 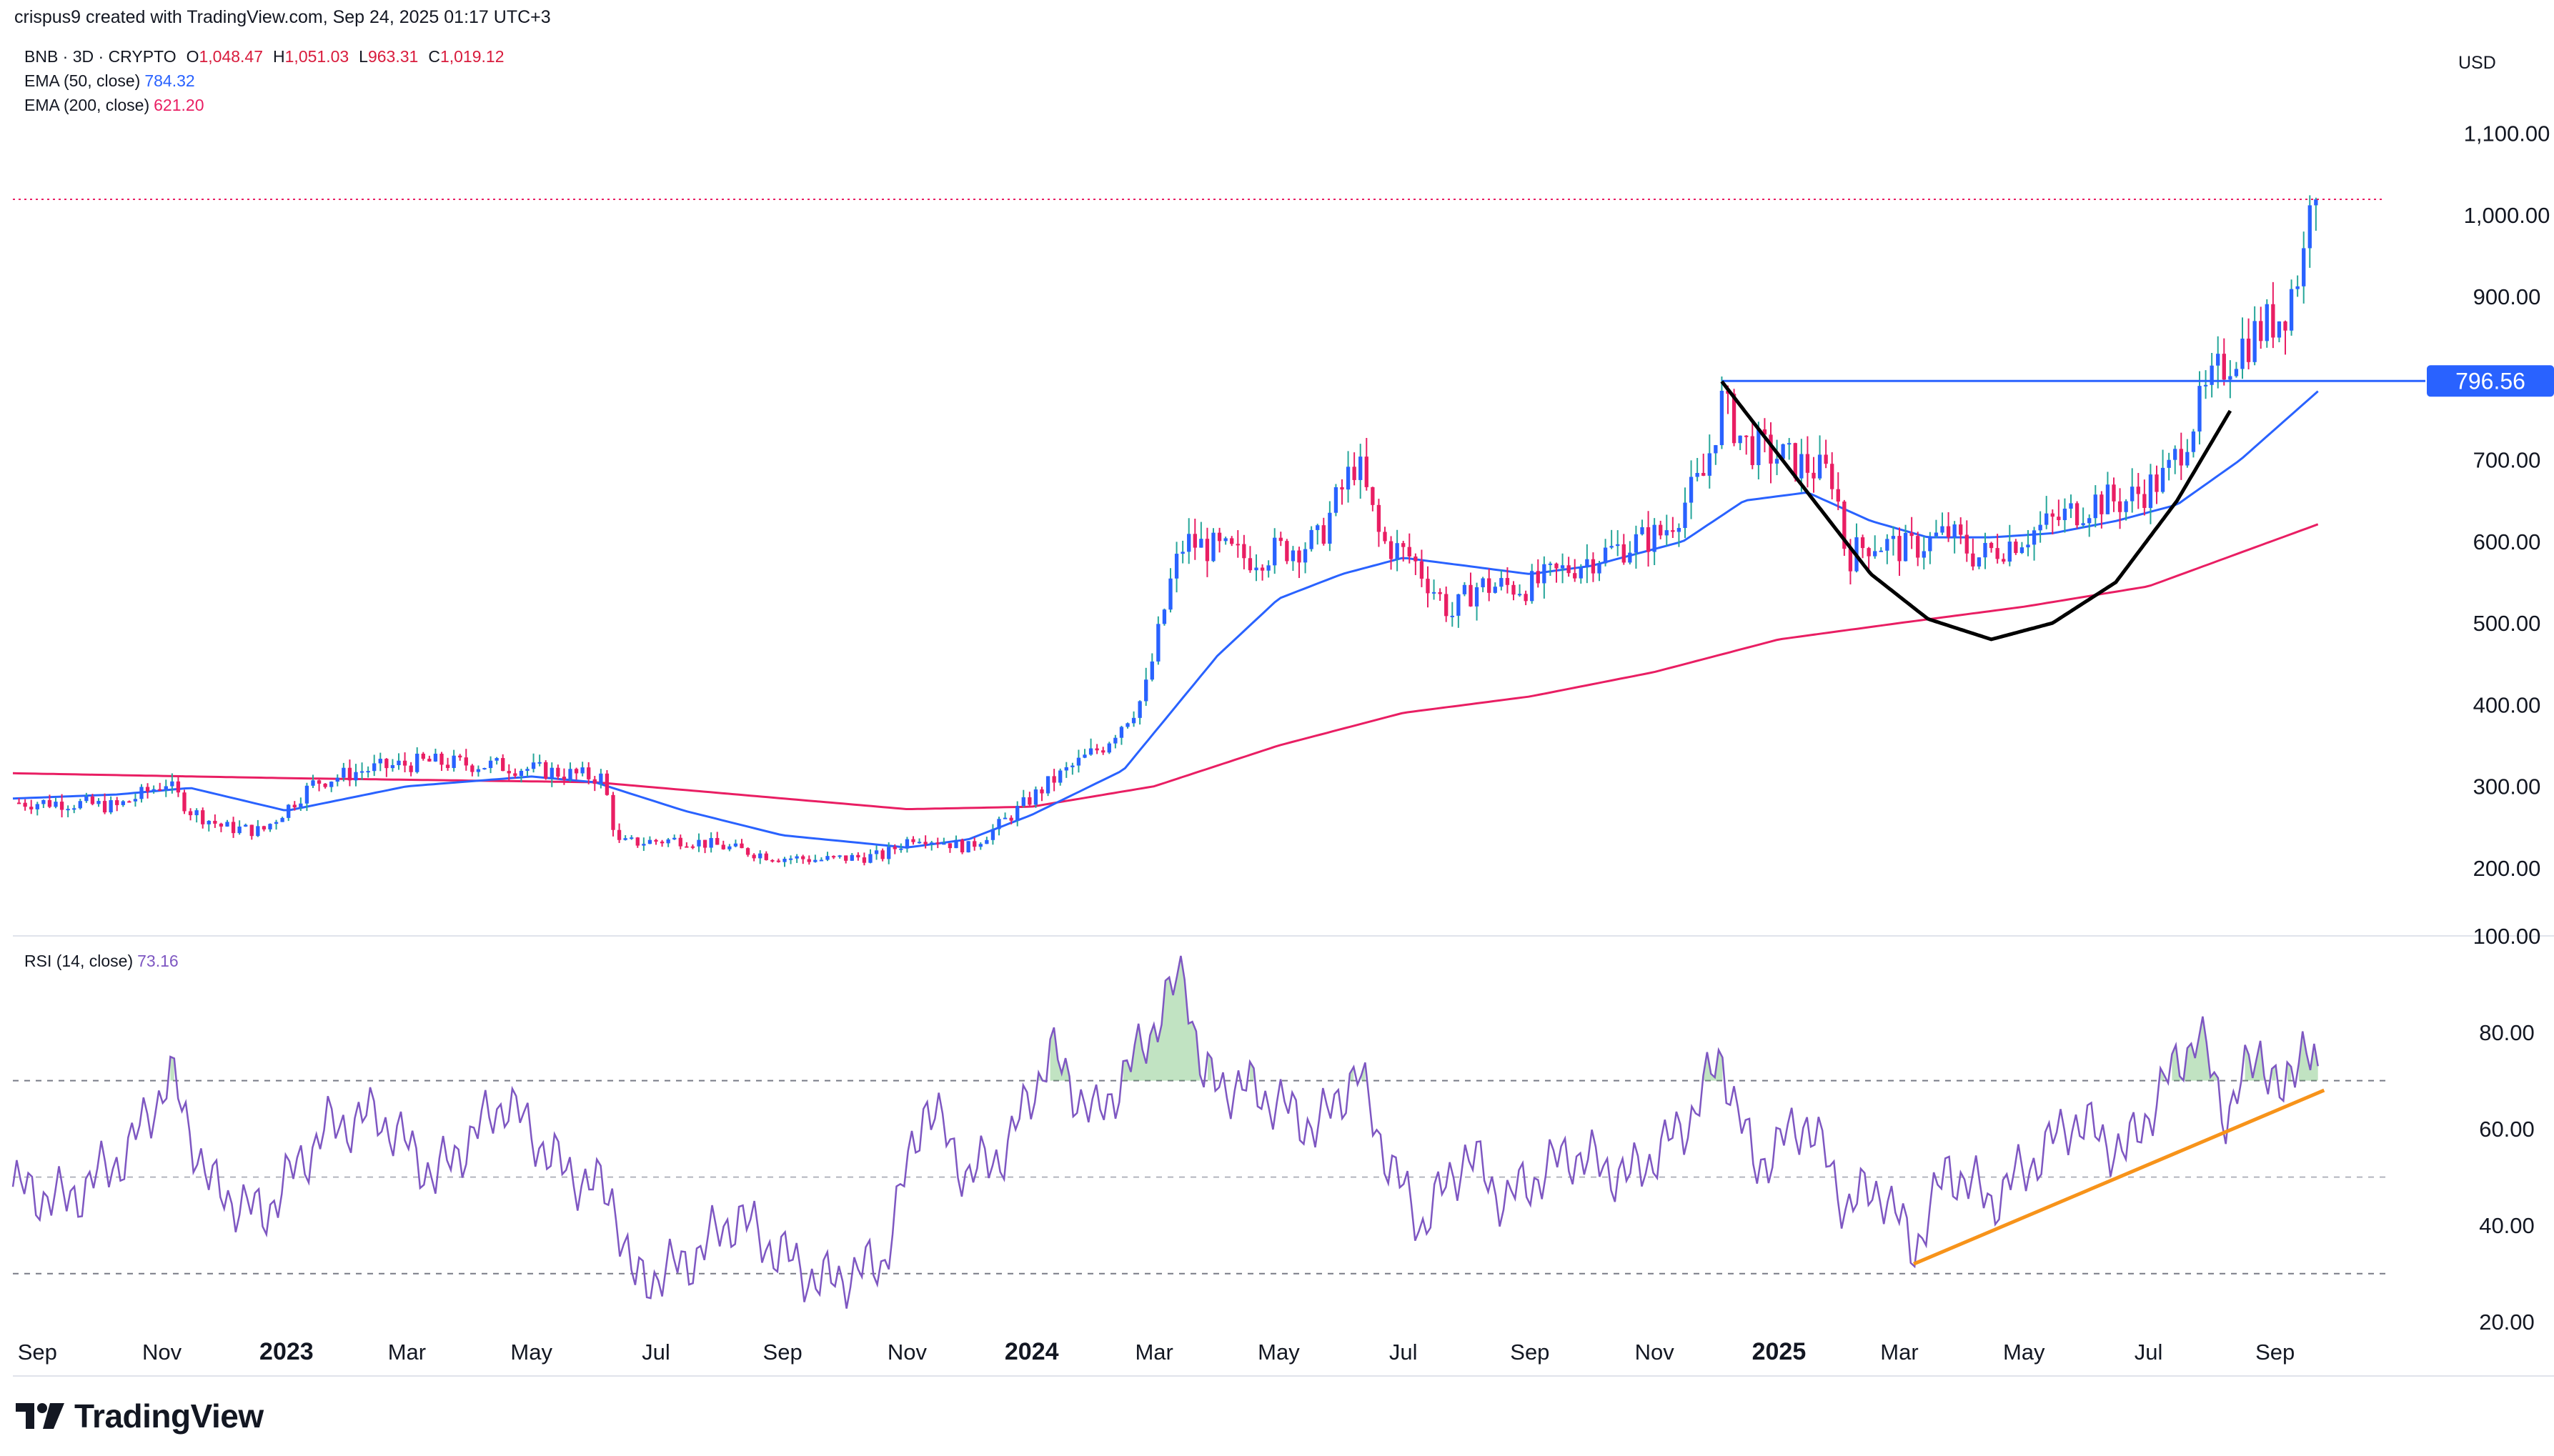 I want to click on rsi-trendline, so click(x=2119, y=1177).